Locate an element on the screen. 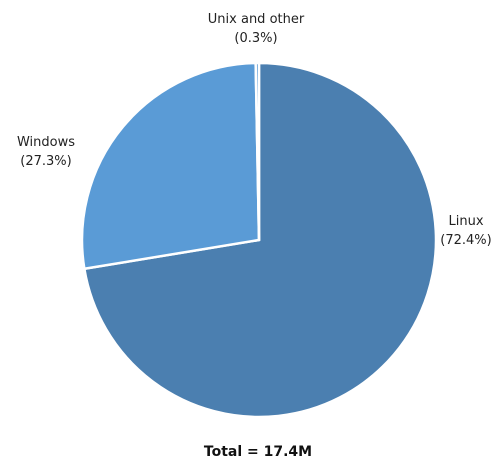 This screenshot has height=462, width=501. pie-slice-unix is located at coordinates (257, 151).